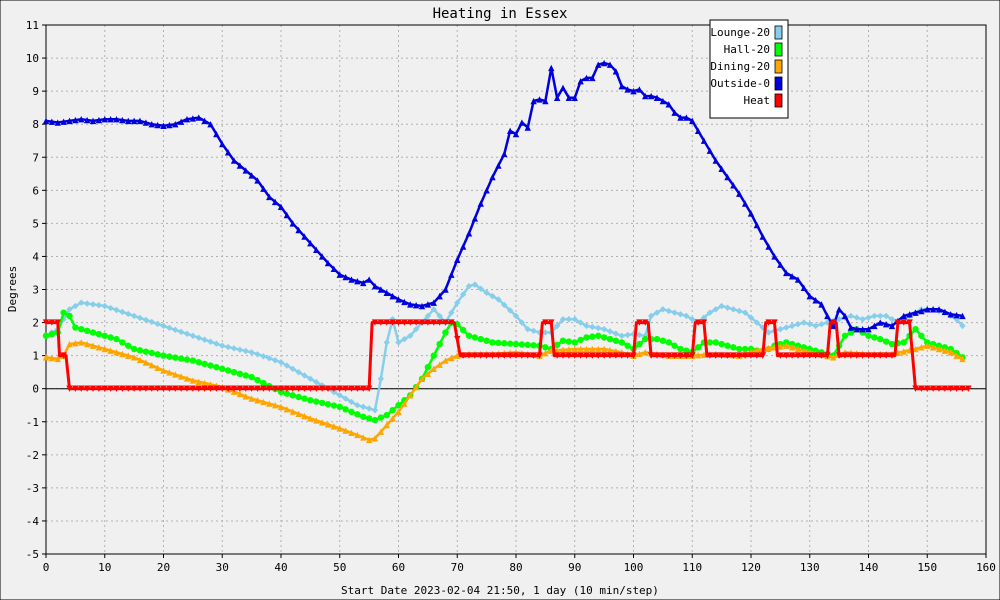  Describe the element at coordinates (740, 32) in the screenshot. I see `legend-label: Lounge-20` at that location.